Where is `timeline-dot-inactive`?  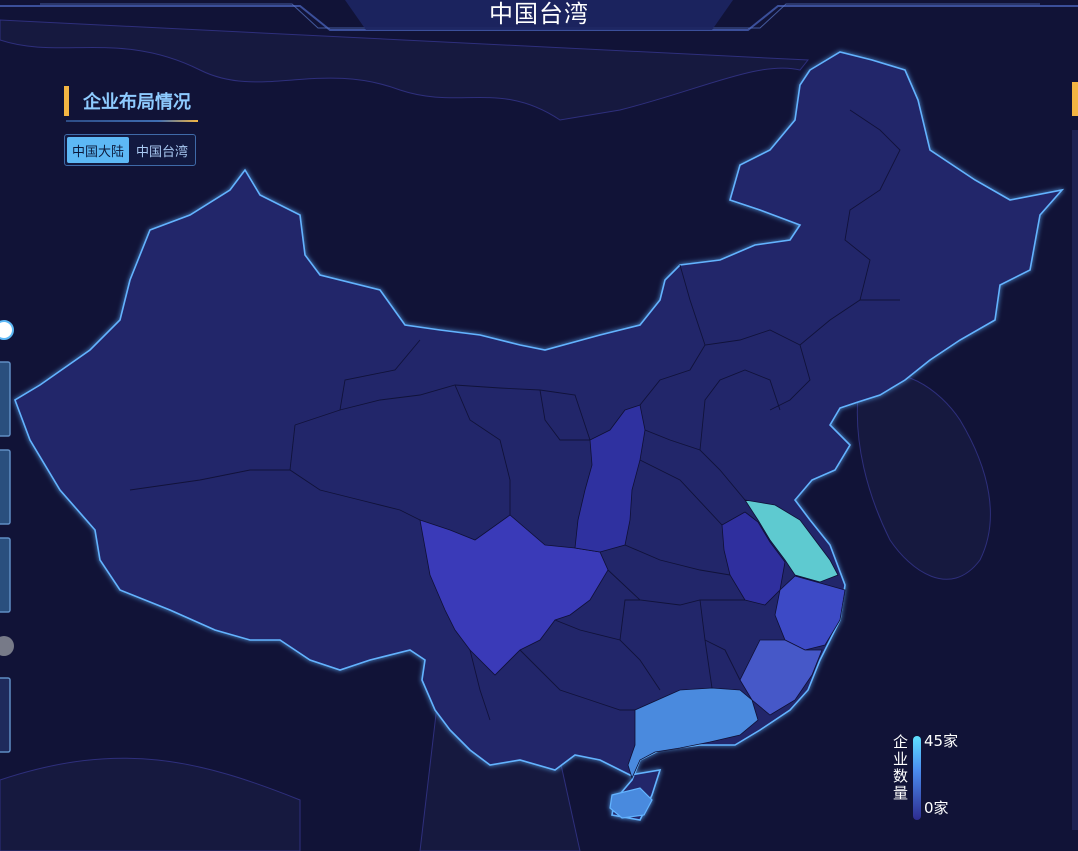
timeline-dot-inactive is located at coordinates (7, 646).